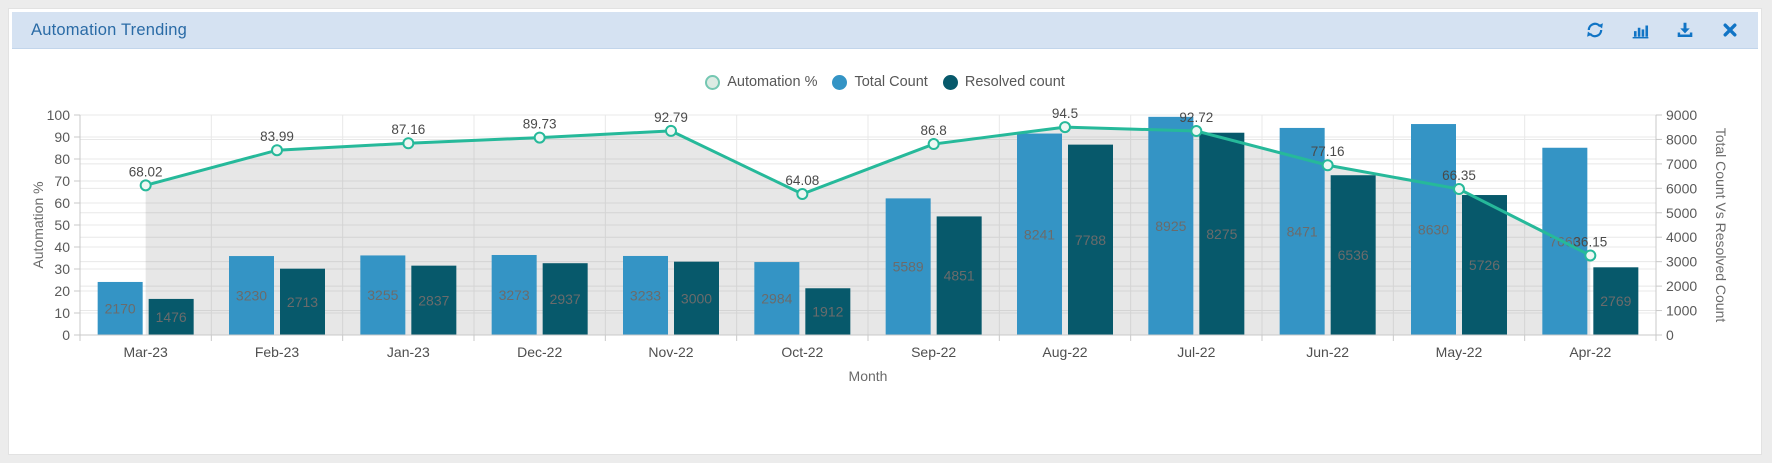  I want to click on svg-text: Mar-23, so click(145, 352).